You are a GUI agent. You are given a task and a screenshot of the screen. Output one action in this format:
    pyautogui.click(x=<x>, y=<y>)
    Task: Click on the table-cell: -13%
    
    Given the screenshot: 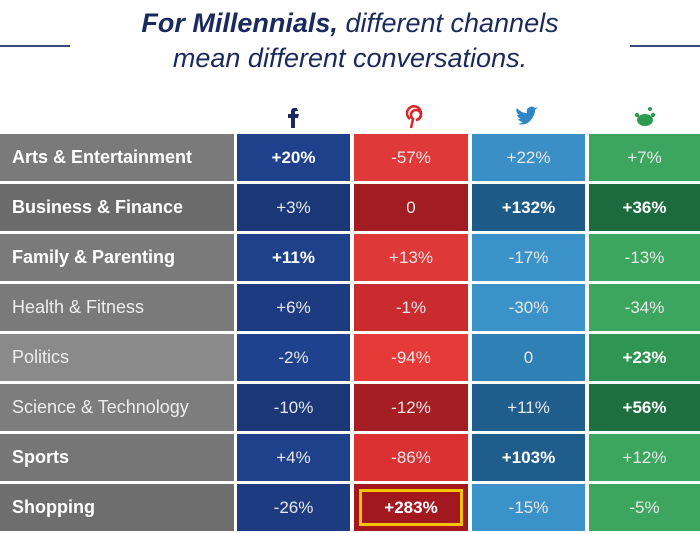 What is the action you would take?
    pyautogui.click(x=644, y=257)
    